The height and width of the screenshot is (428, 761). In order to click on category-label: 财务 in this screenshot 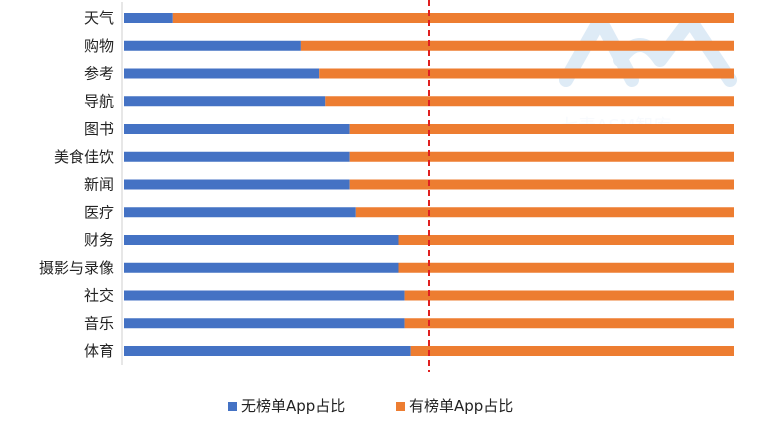, I will do `click(99, 240)`.